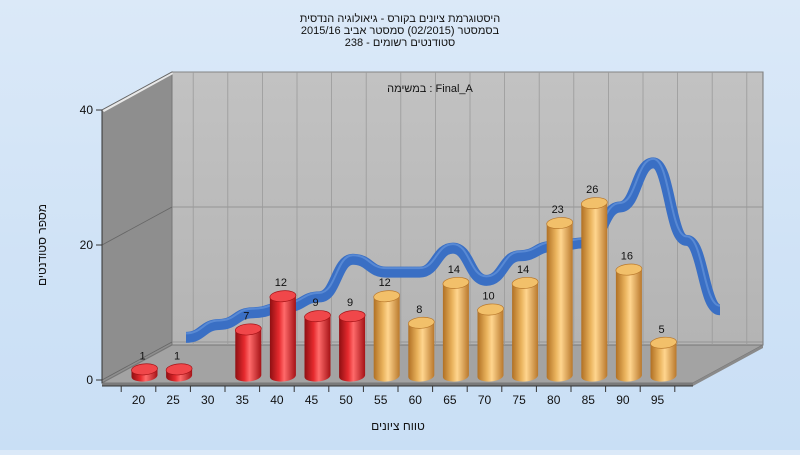  Describe the element at coordinates (87, 110) in the screenshot. I see `y-tick-label: 40` at that location.